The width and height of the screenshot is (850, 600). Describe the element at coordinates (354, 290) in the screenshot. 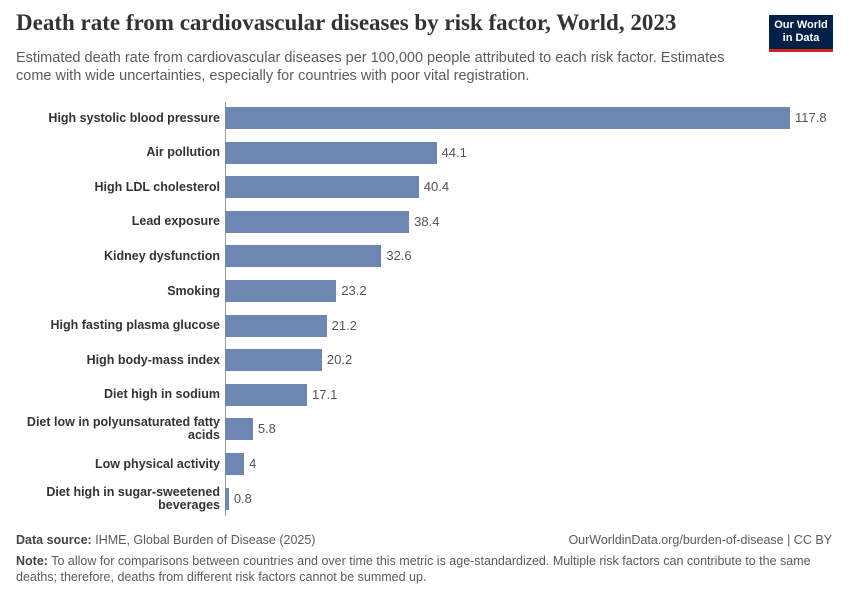

I see `data-label: 23.2` at that location.